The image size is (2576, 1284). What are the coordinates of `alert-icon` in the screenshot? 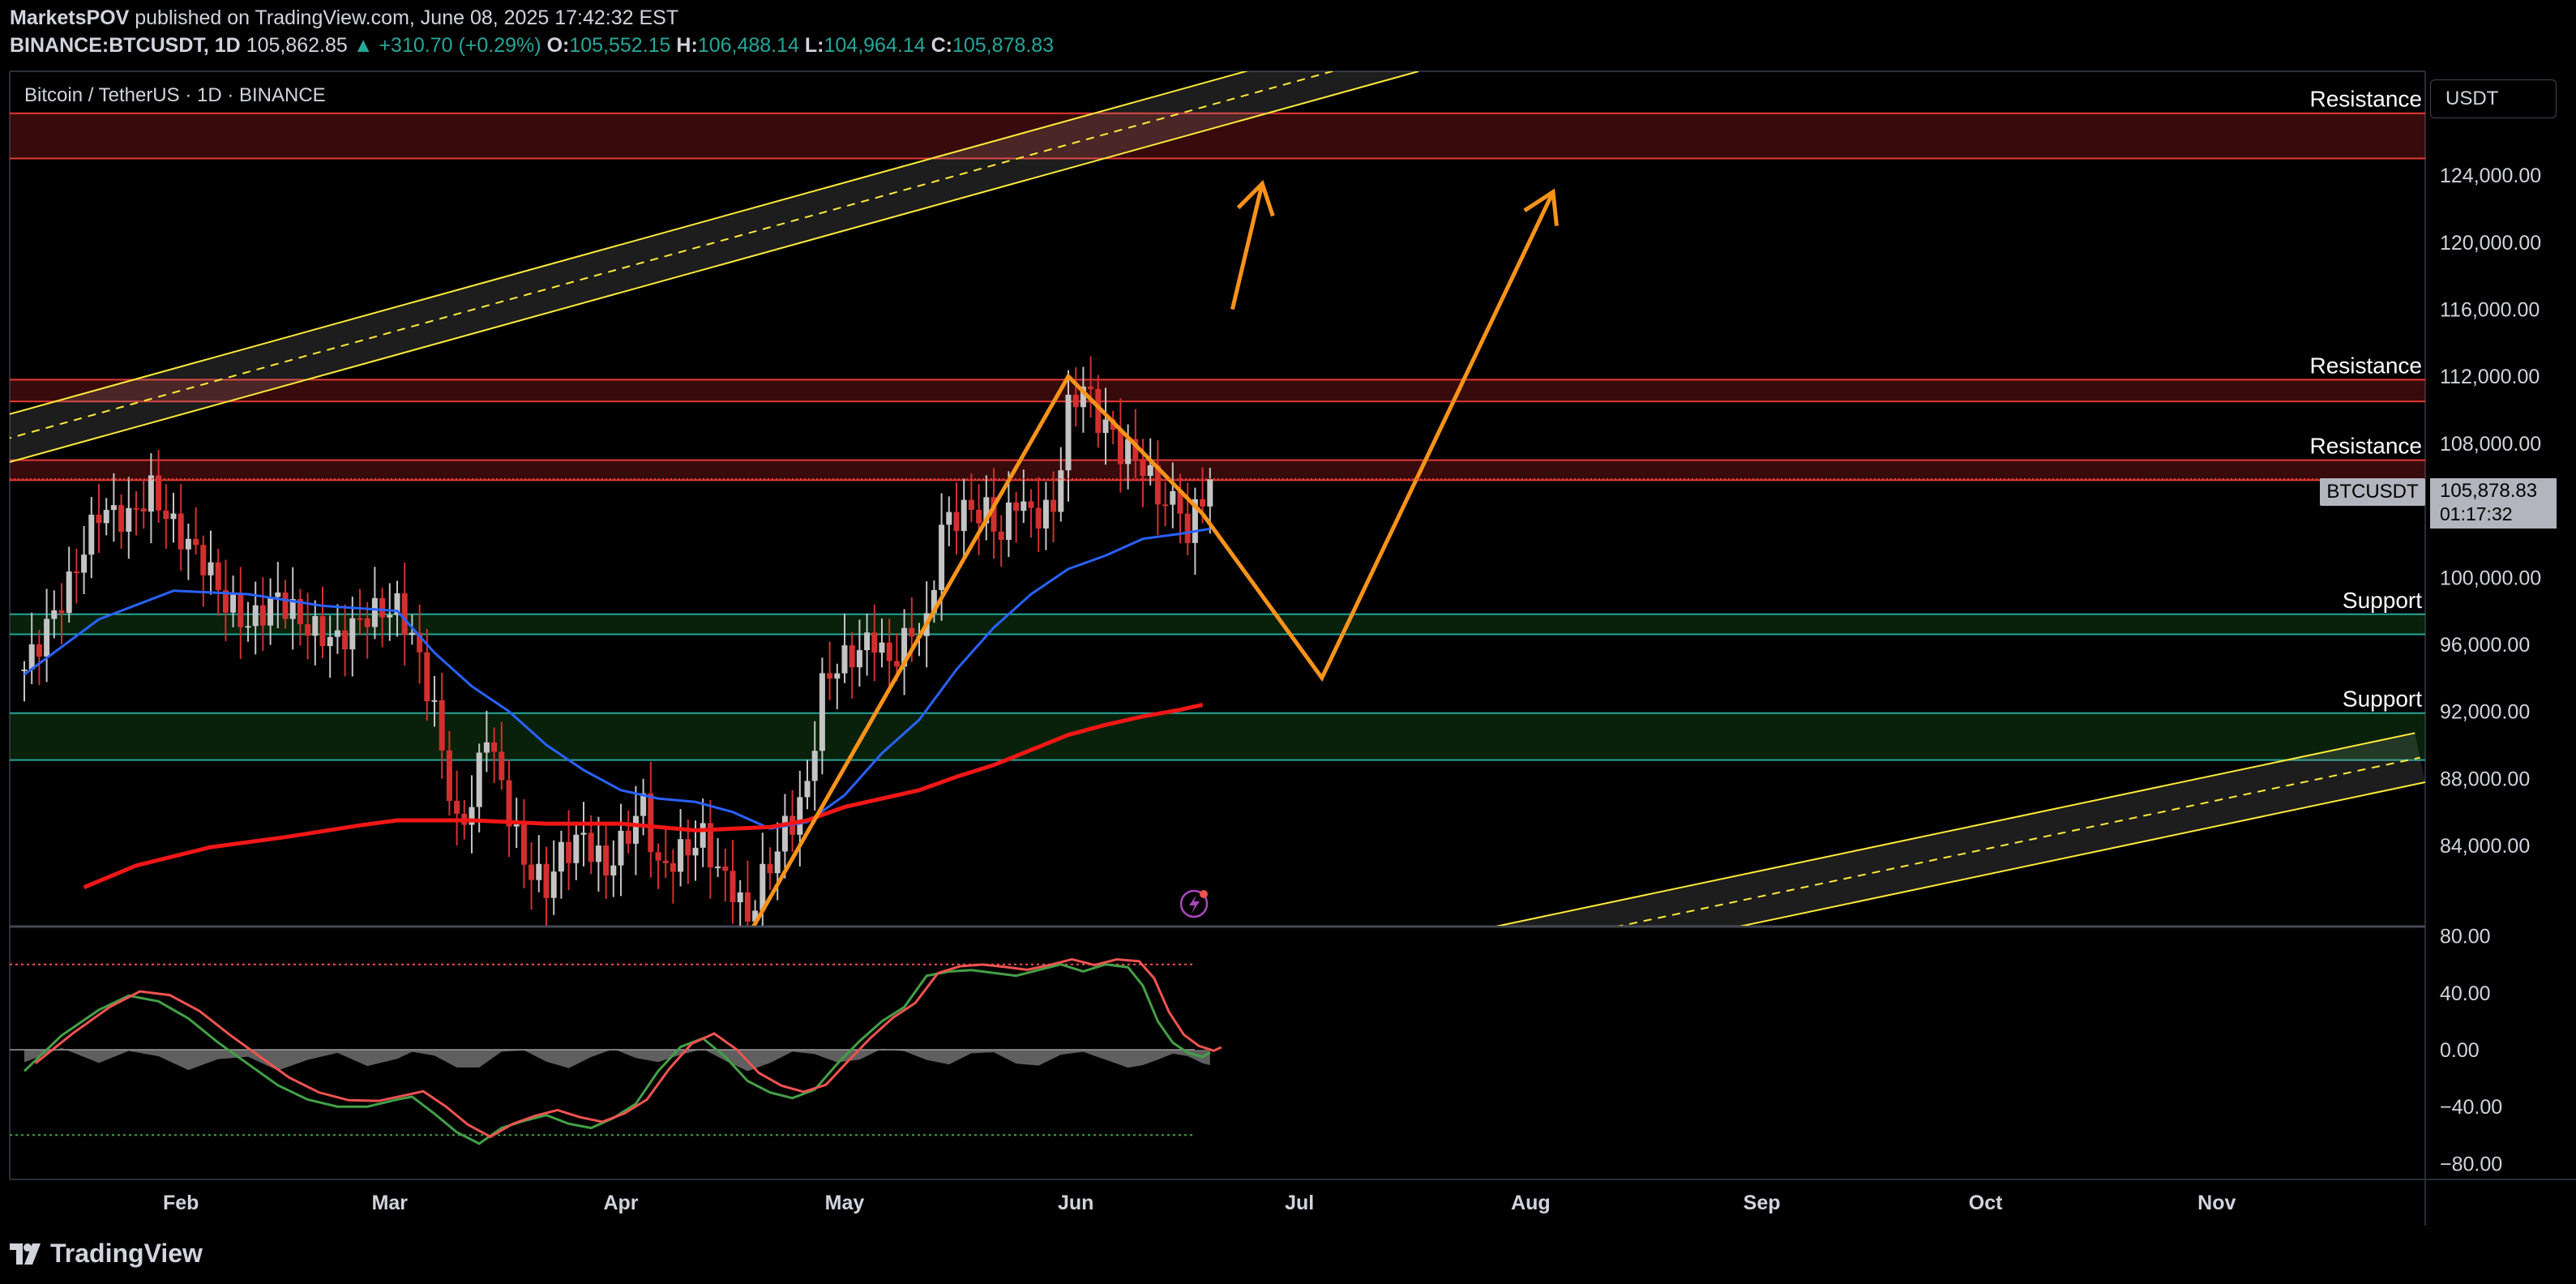 It's located at (1194, 903).